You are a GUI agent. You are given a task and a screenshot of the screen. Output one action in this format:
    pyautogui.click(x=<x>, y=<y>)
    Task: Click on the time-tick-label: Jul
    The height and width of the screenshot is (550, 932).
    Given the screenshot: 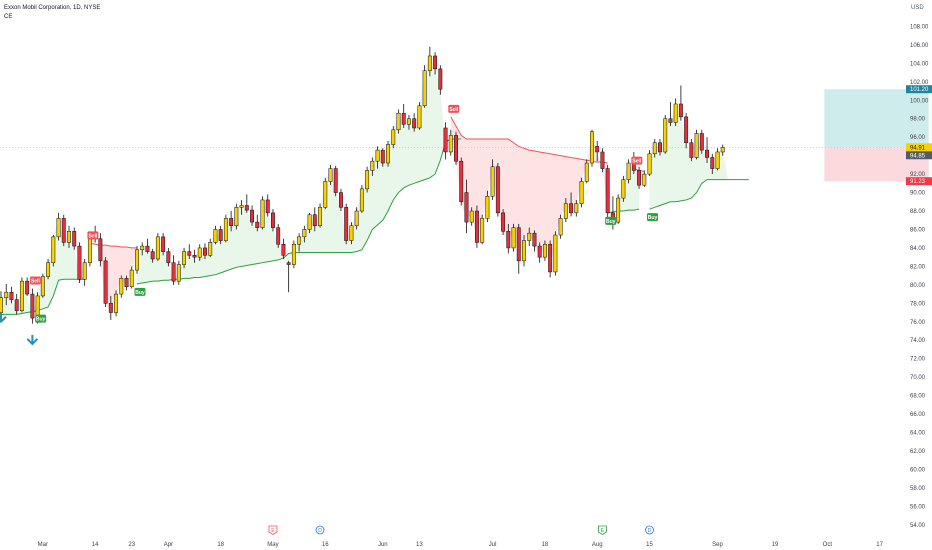 What is the action you would take?
    pyautogui.click(x=493, y=545)
    